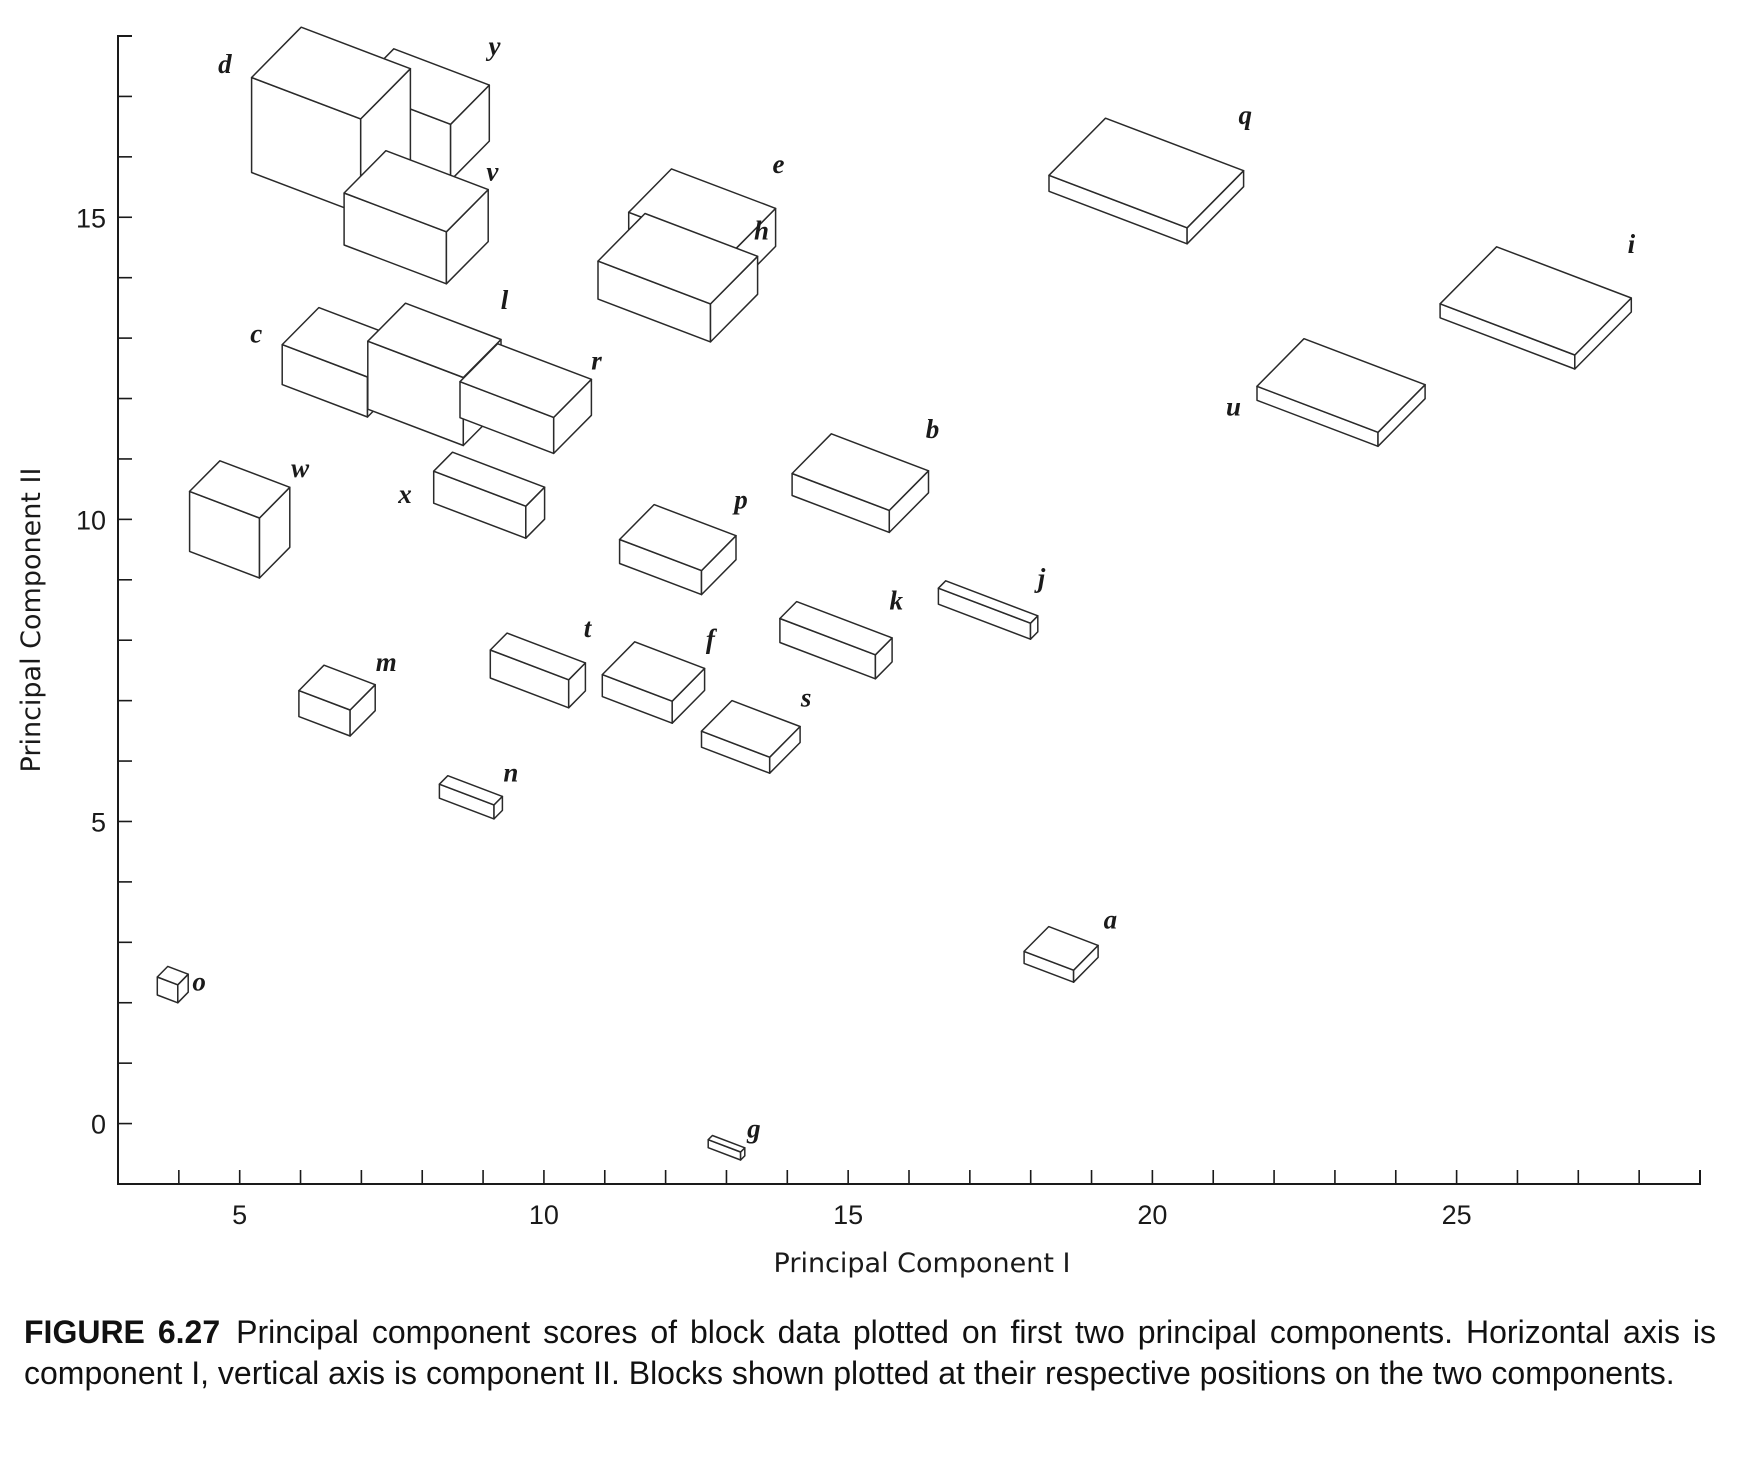 This screenshot has height=1466, width=1738. I want to click on block-label: d, so click(225, 64).